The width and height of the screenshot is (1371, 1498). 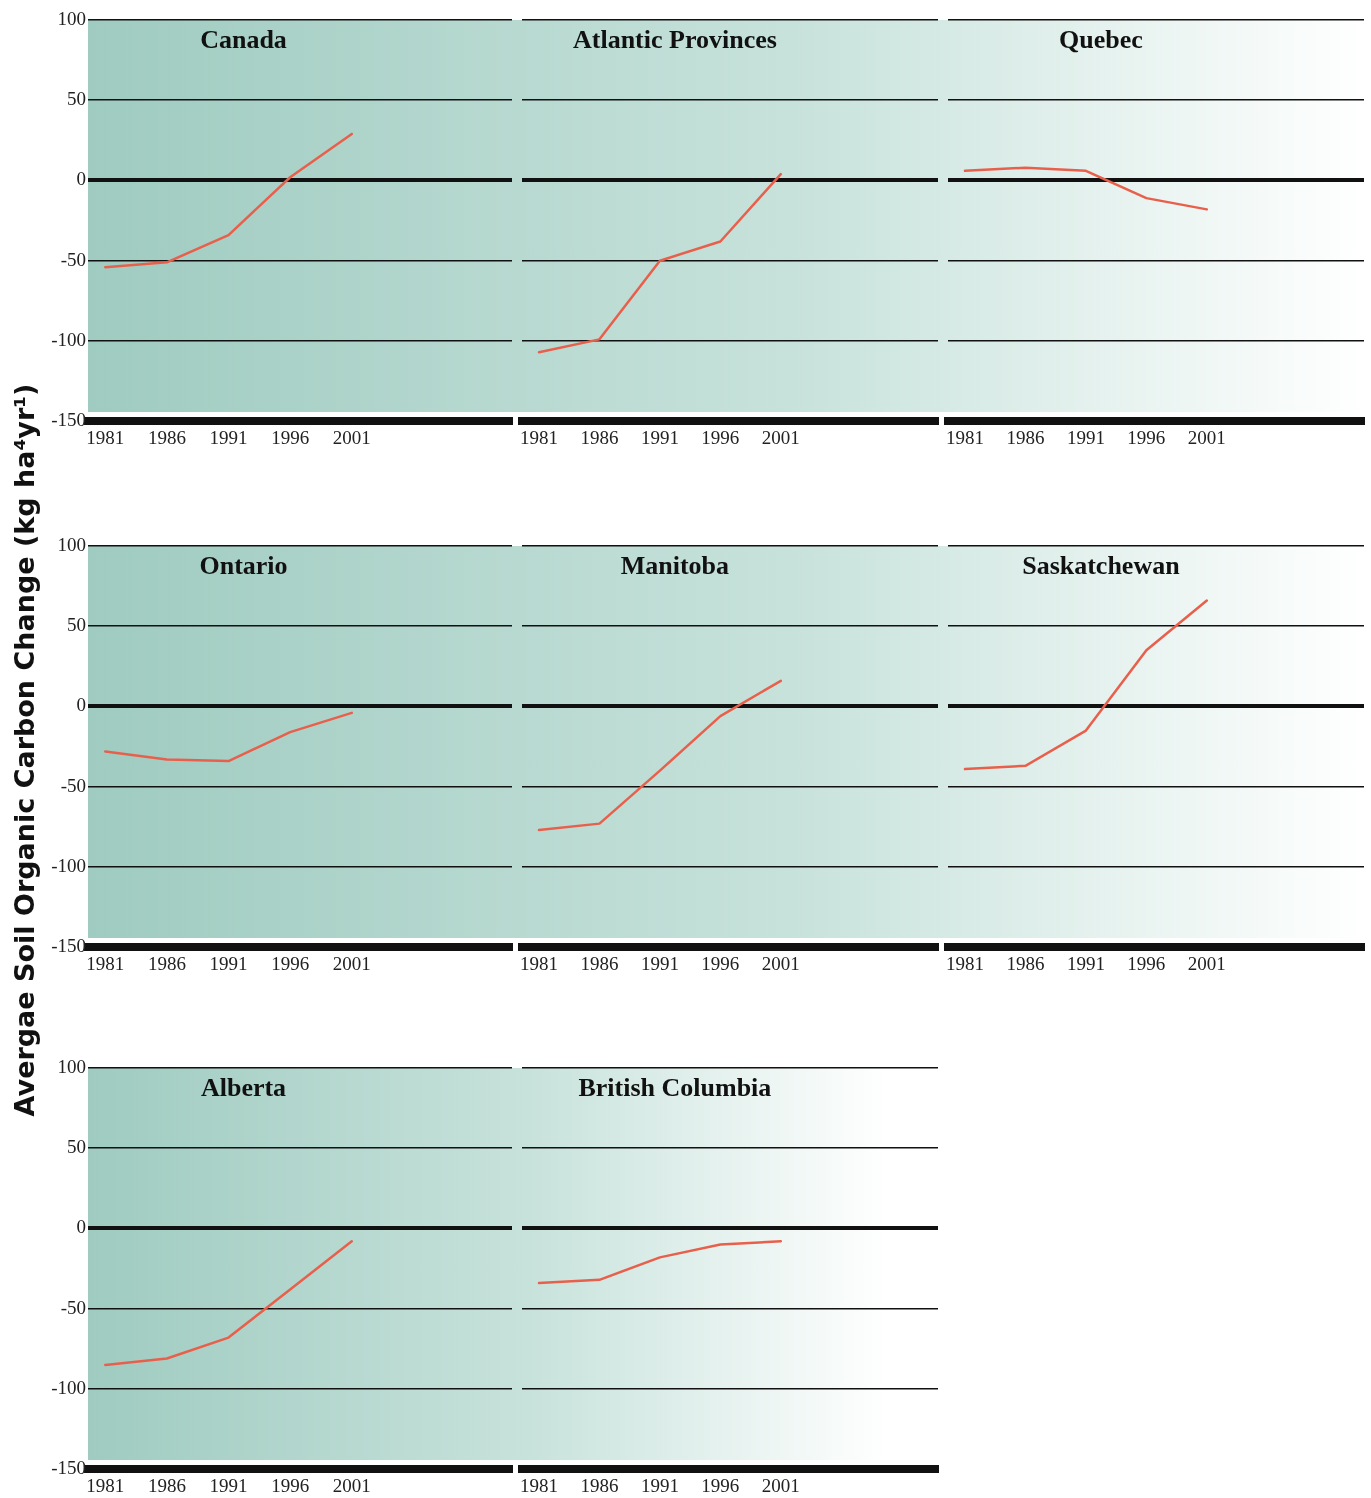 What do you see at coordinates (674, 39) in the screenshot?
I see `chart-title: Atlantic Provinces` at bounding box center [674, 39].